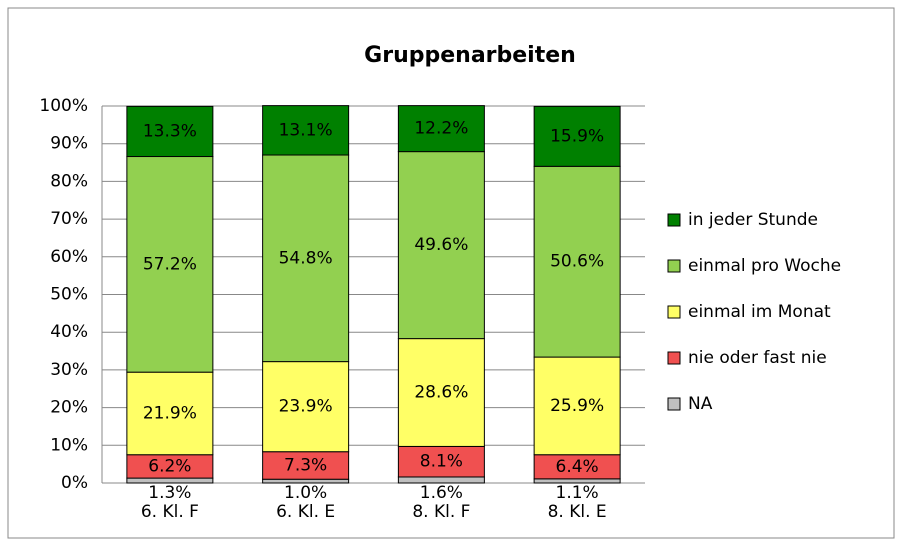 The width and height of the screenshot is (903, 539). I want to click on y-tick-label: 50%, so click(69, 295).